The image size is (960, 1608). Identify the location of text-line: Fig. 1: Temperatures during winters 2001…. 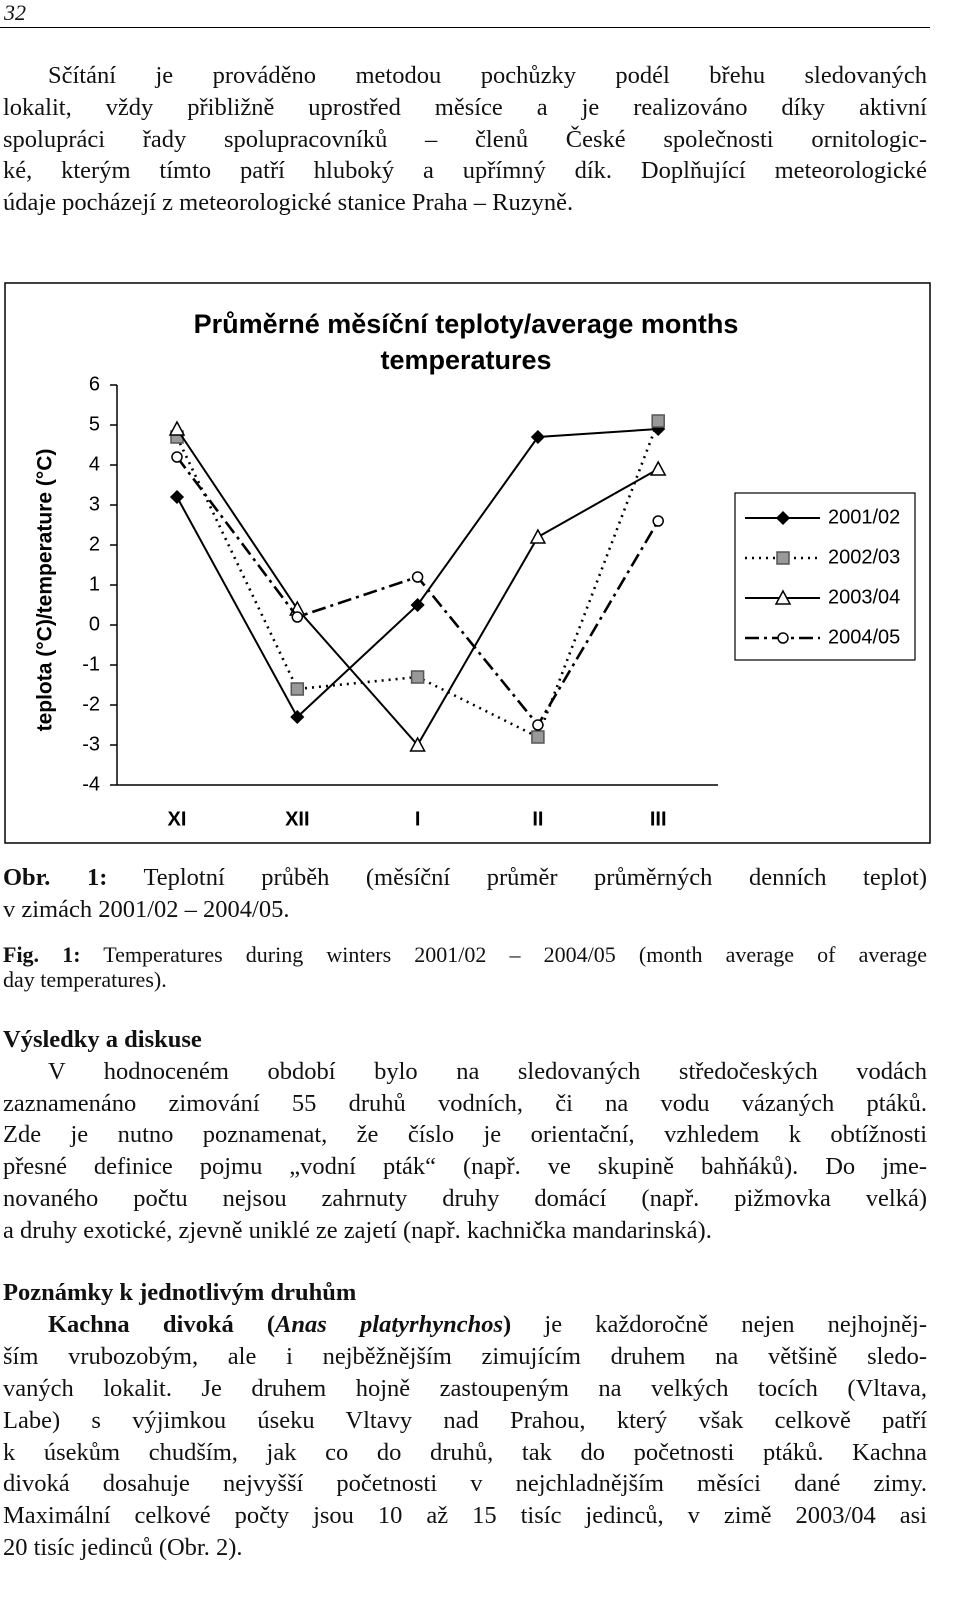
(465, 954).